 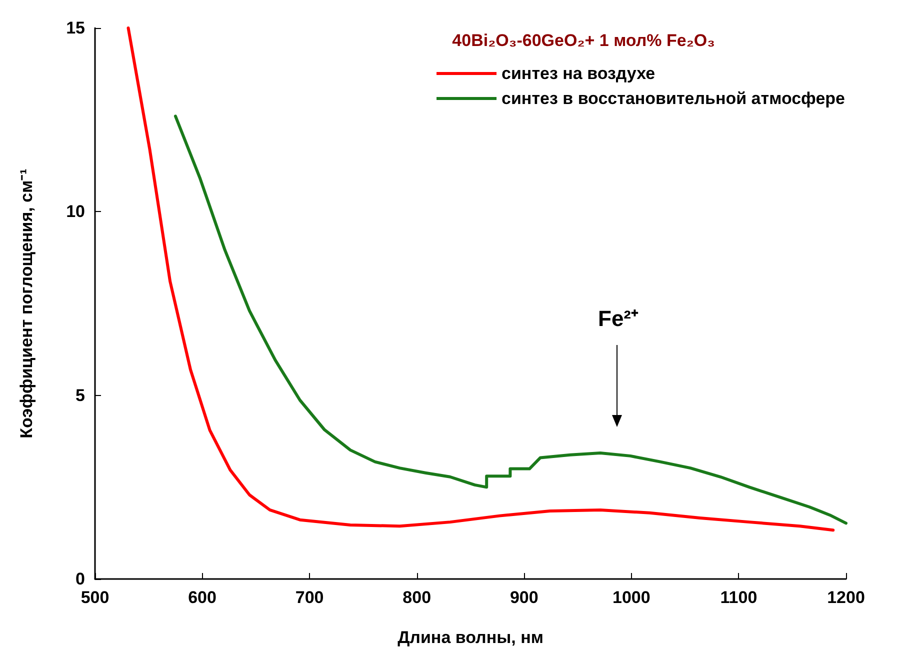 What do you see at coordinates (80, 579) in the screenshot?
I see `y-tick-label: 0` at bounding box center [80, 579].